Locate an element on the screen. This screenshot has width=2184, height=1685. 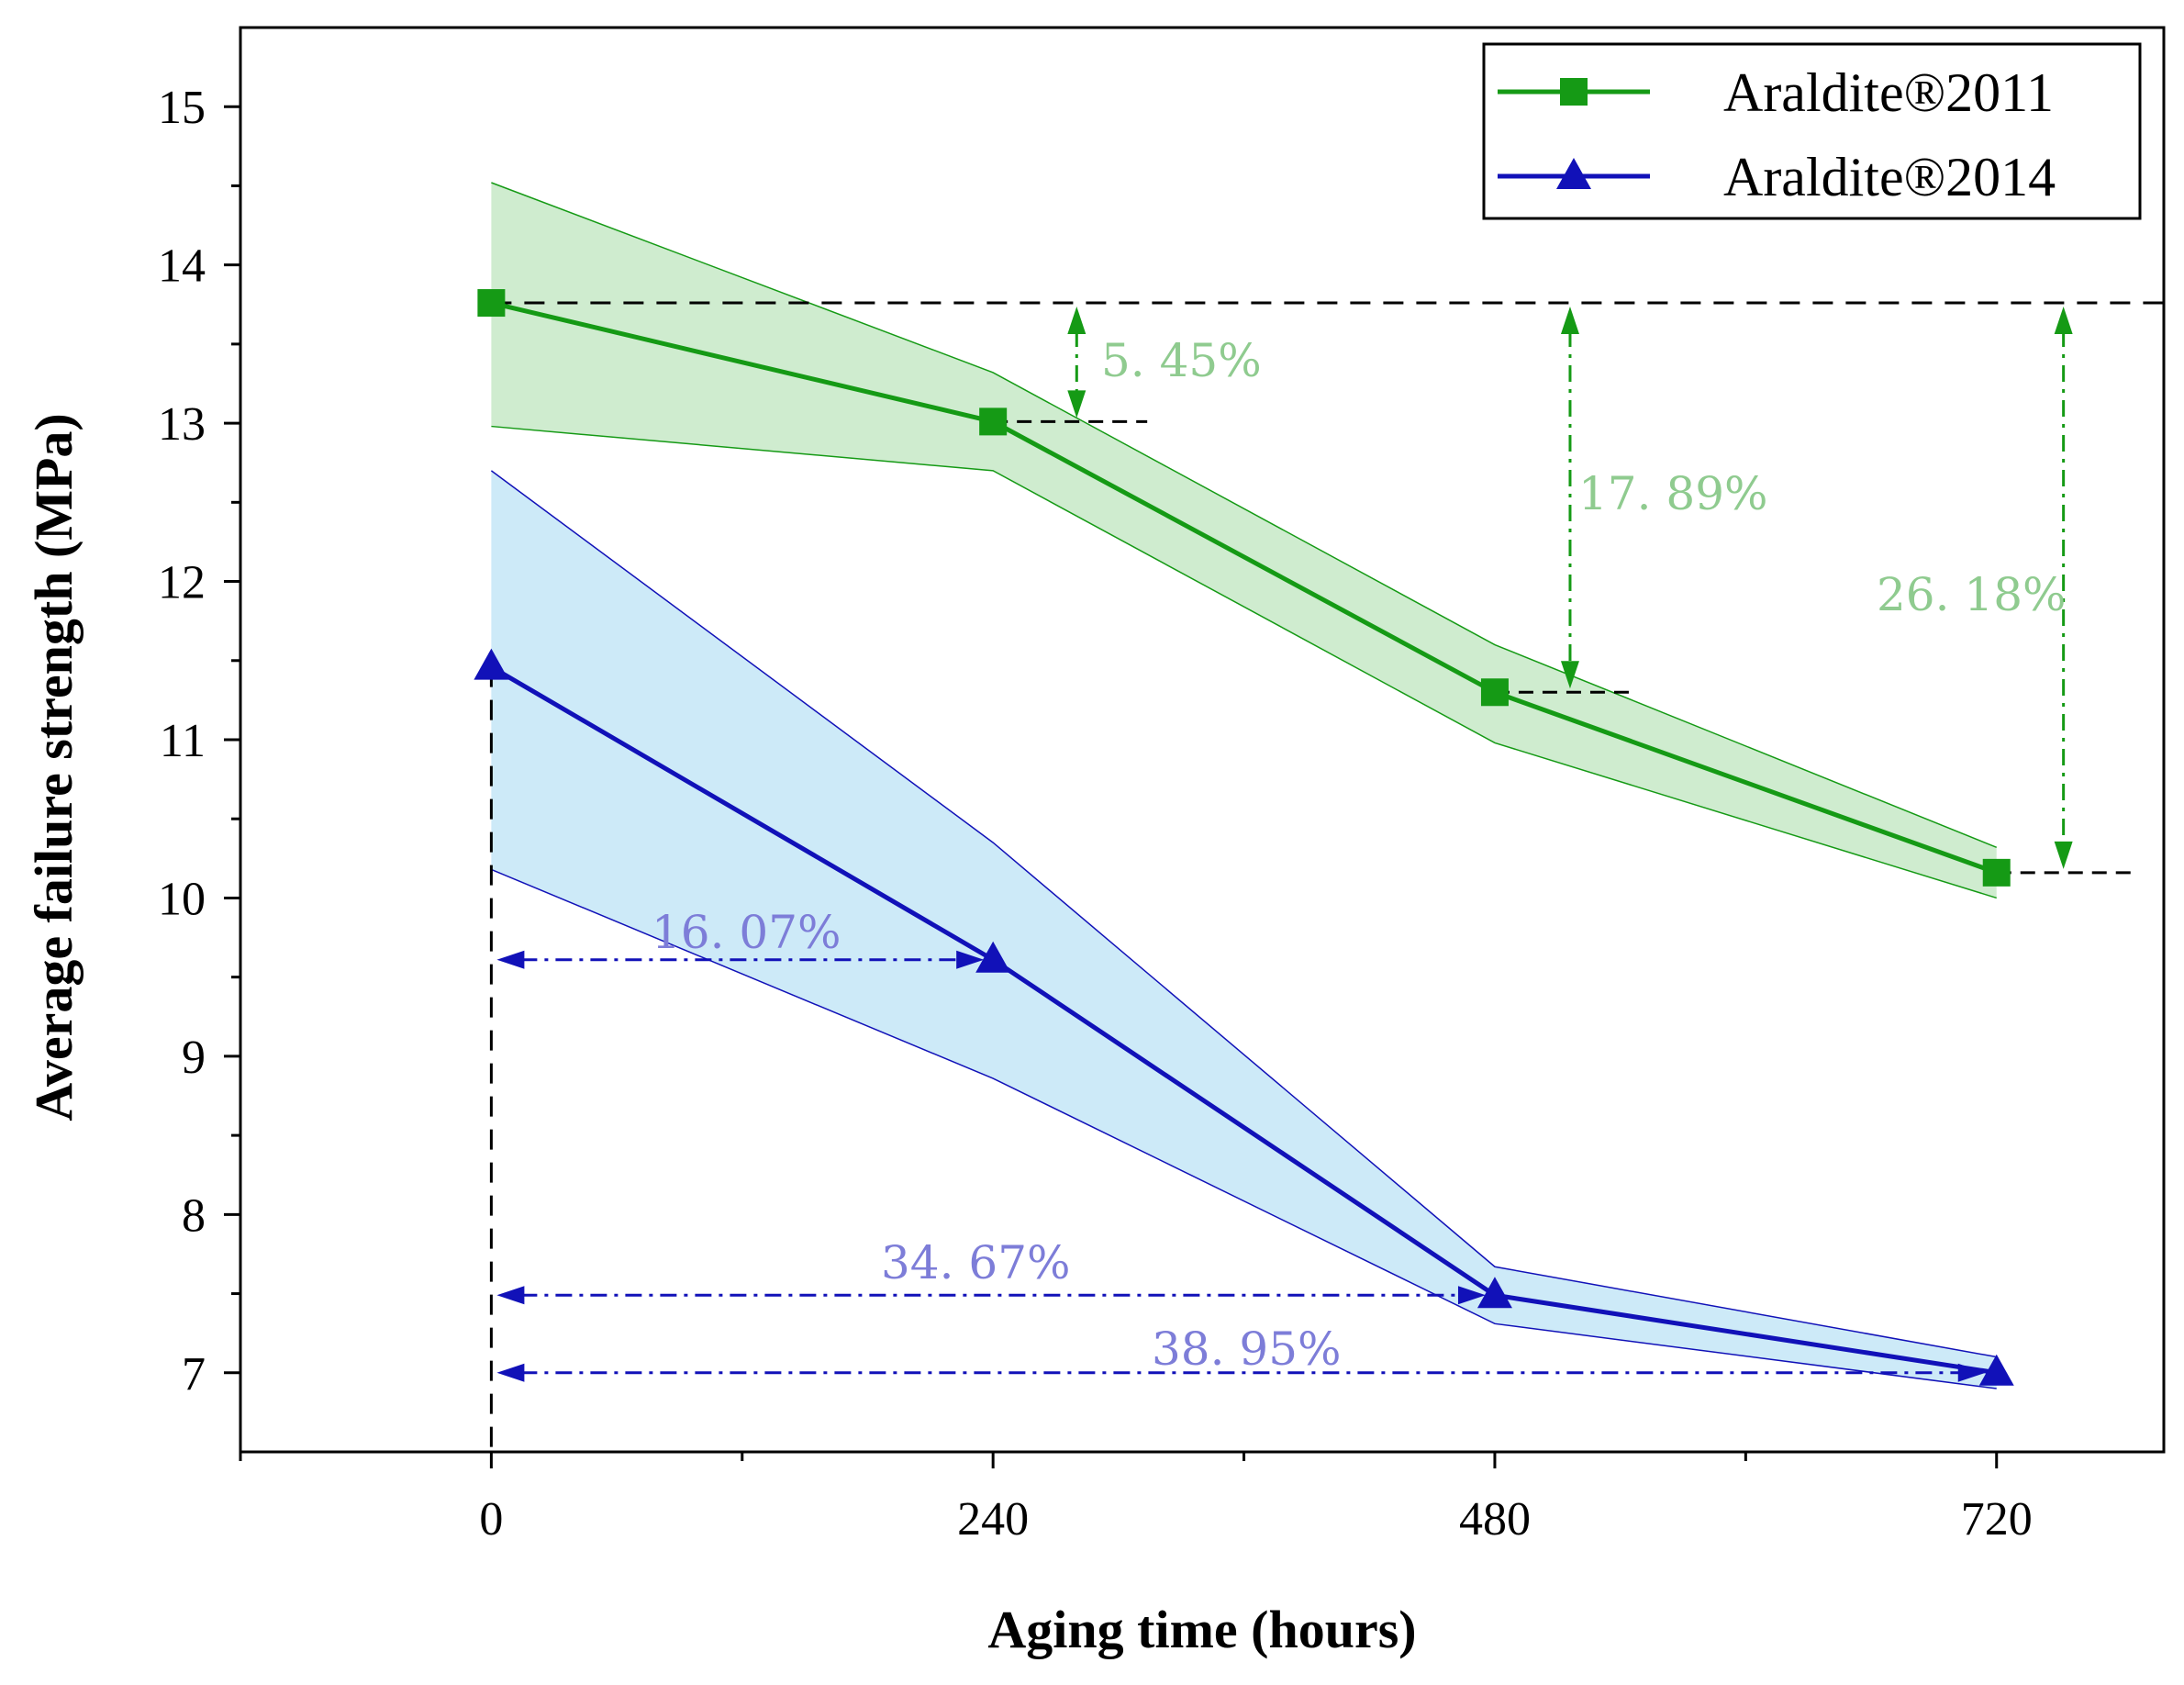
annotation-label-2011: 5. 45% is located at coordinates (1181, 360).